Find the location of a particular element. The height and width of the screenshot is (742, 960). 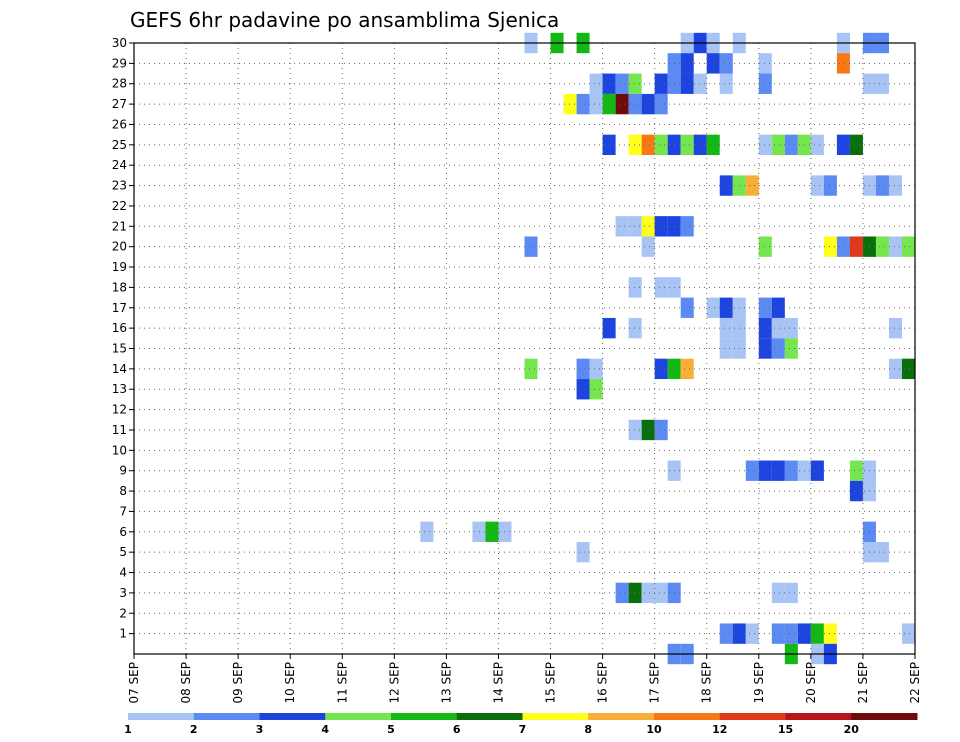

y-tick-label: 3 is located at coordinates (123, 593).